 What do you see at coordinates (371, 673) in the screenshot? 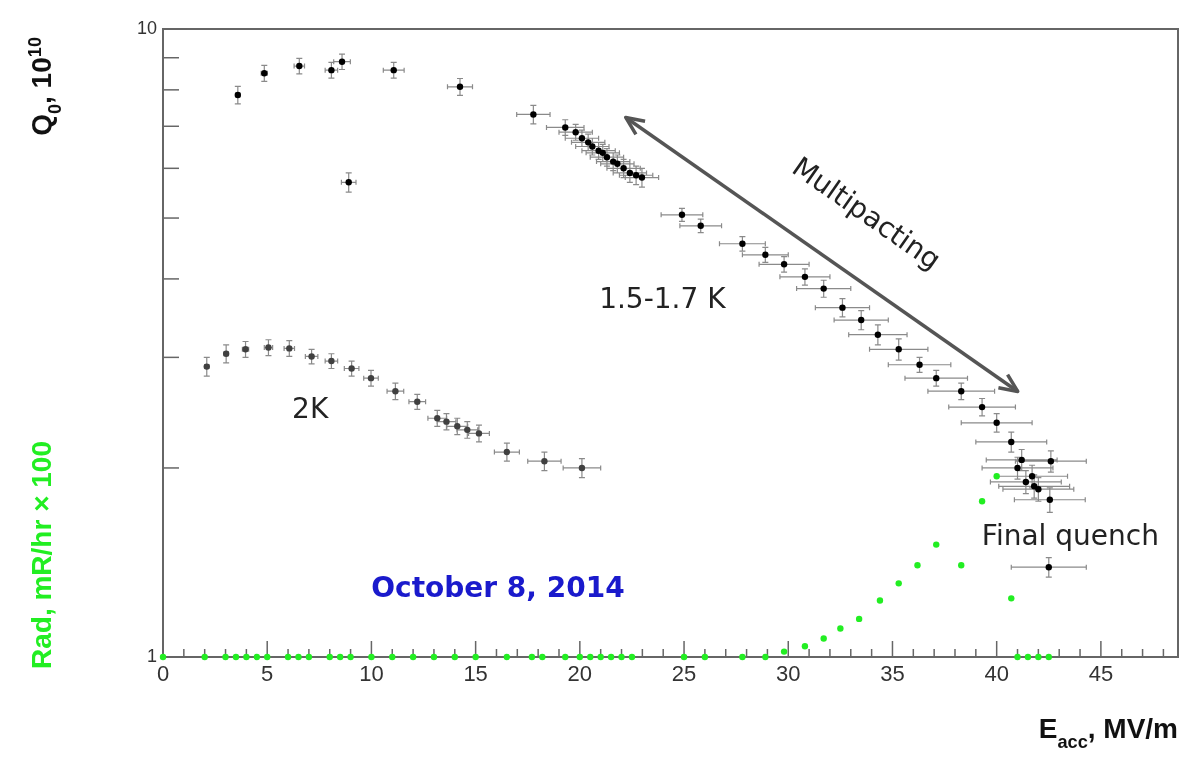
I see `x-tick-label: 10` at bounding box center [371, 673].